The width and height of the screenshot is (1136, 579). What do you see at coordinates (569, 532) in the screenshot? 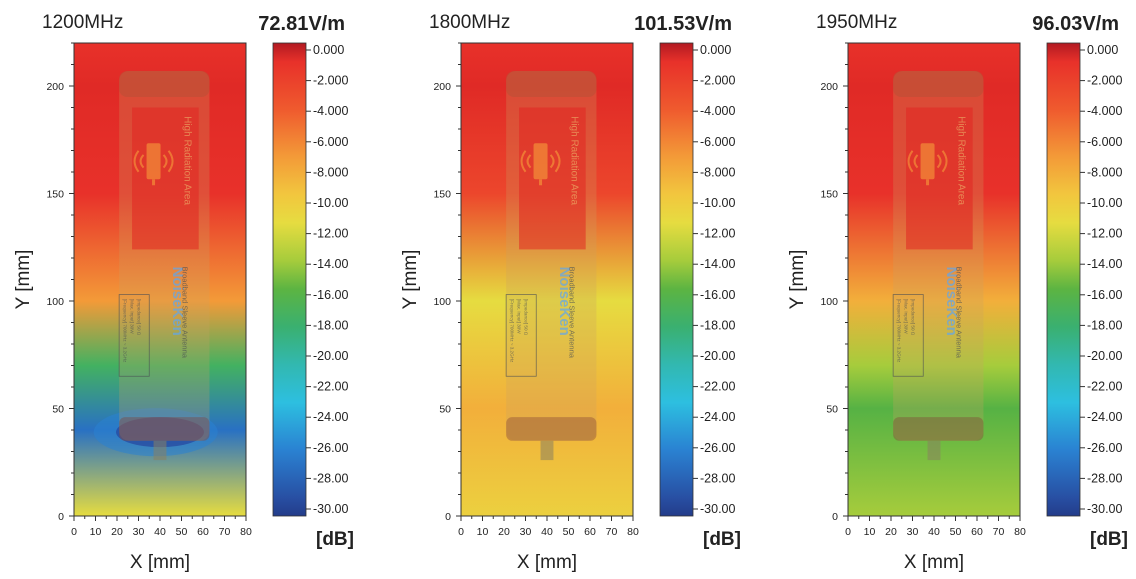
I see `x-tick-label: 50` at bounding box center [569, 532].